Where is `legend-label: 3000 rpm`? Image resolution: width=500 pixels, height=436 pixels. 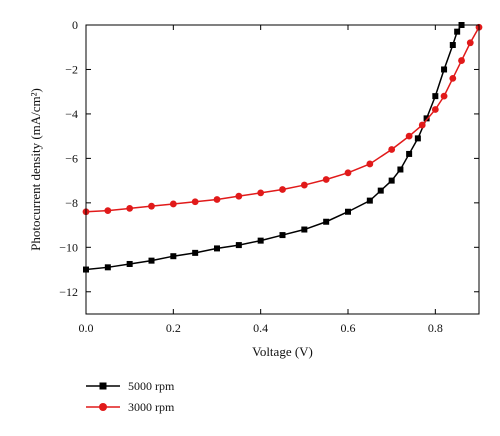
legend-label: 3000 rpm is located at coordinates (151, 407).